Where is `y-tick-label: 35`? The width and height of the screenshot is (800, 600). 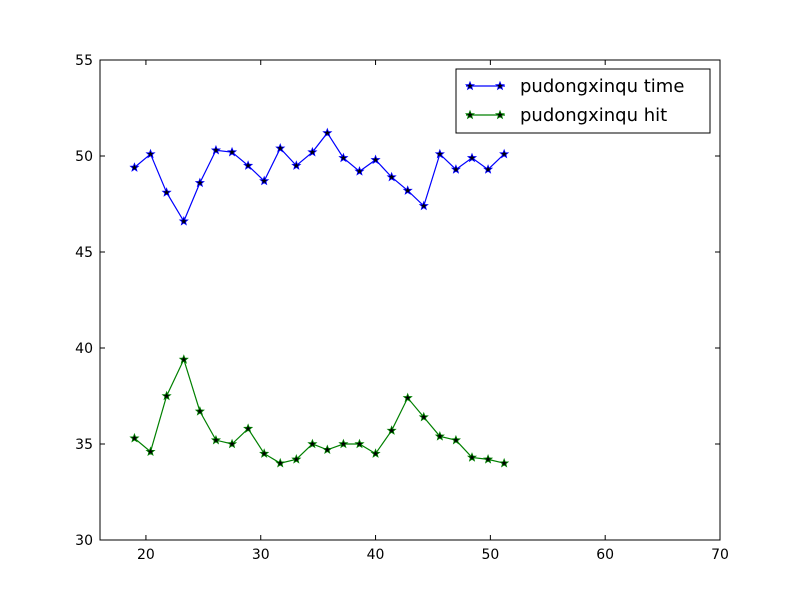
y-tick-label: 35 is located at coordinates (84, 445).